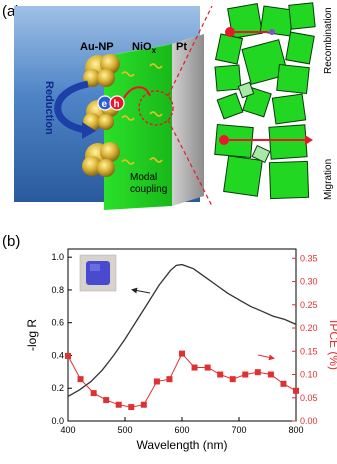  I want to click on migration-label: Migration, so click(328, 179).